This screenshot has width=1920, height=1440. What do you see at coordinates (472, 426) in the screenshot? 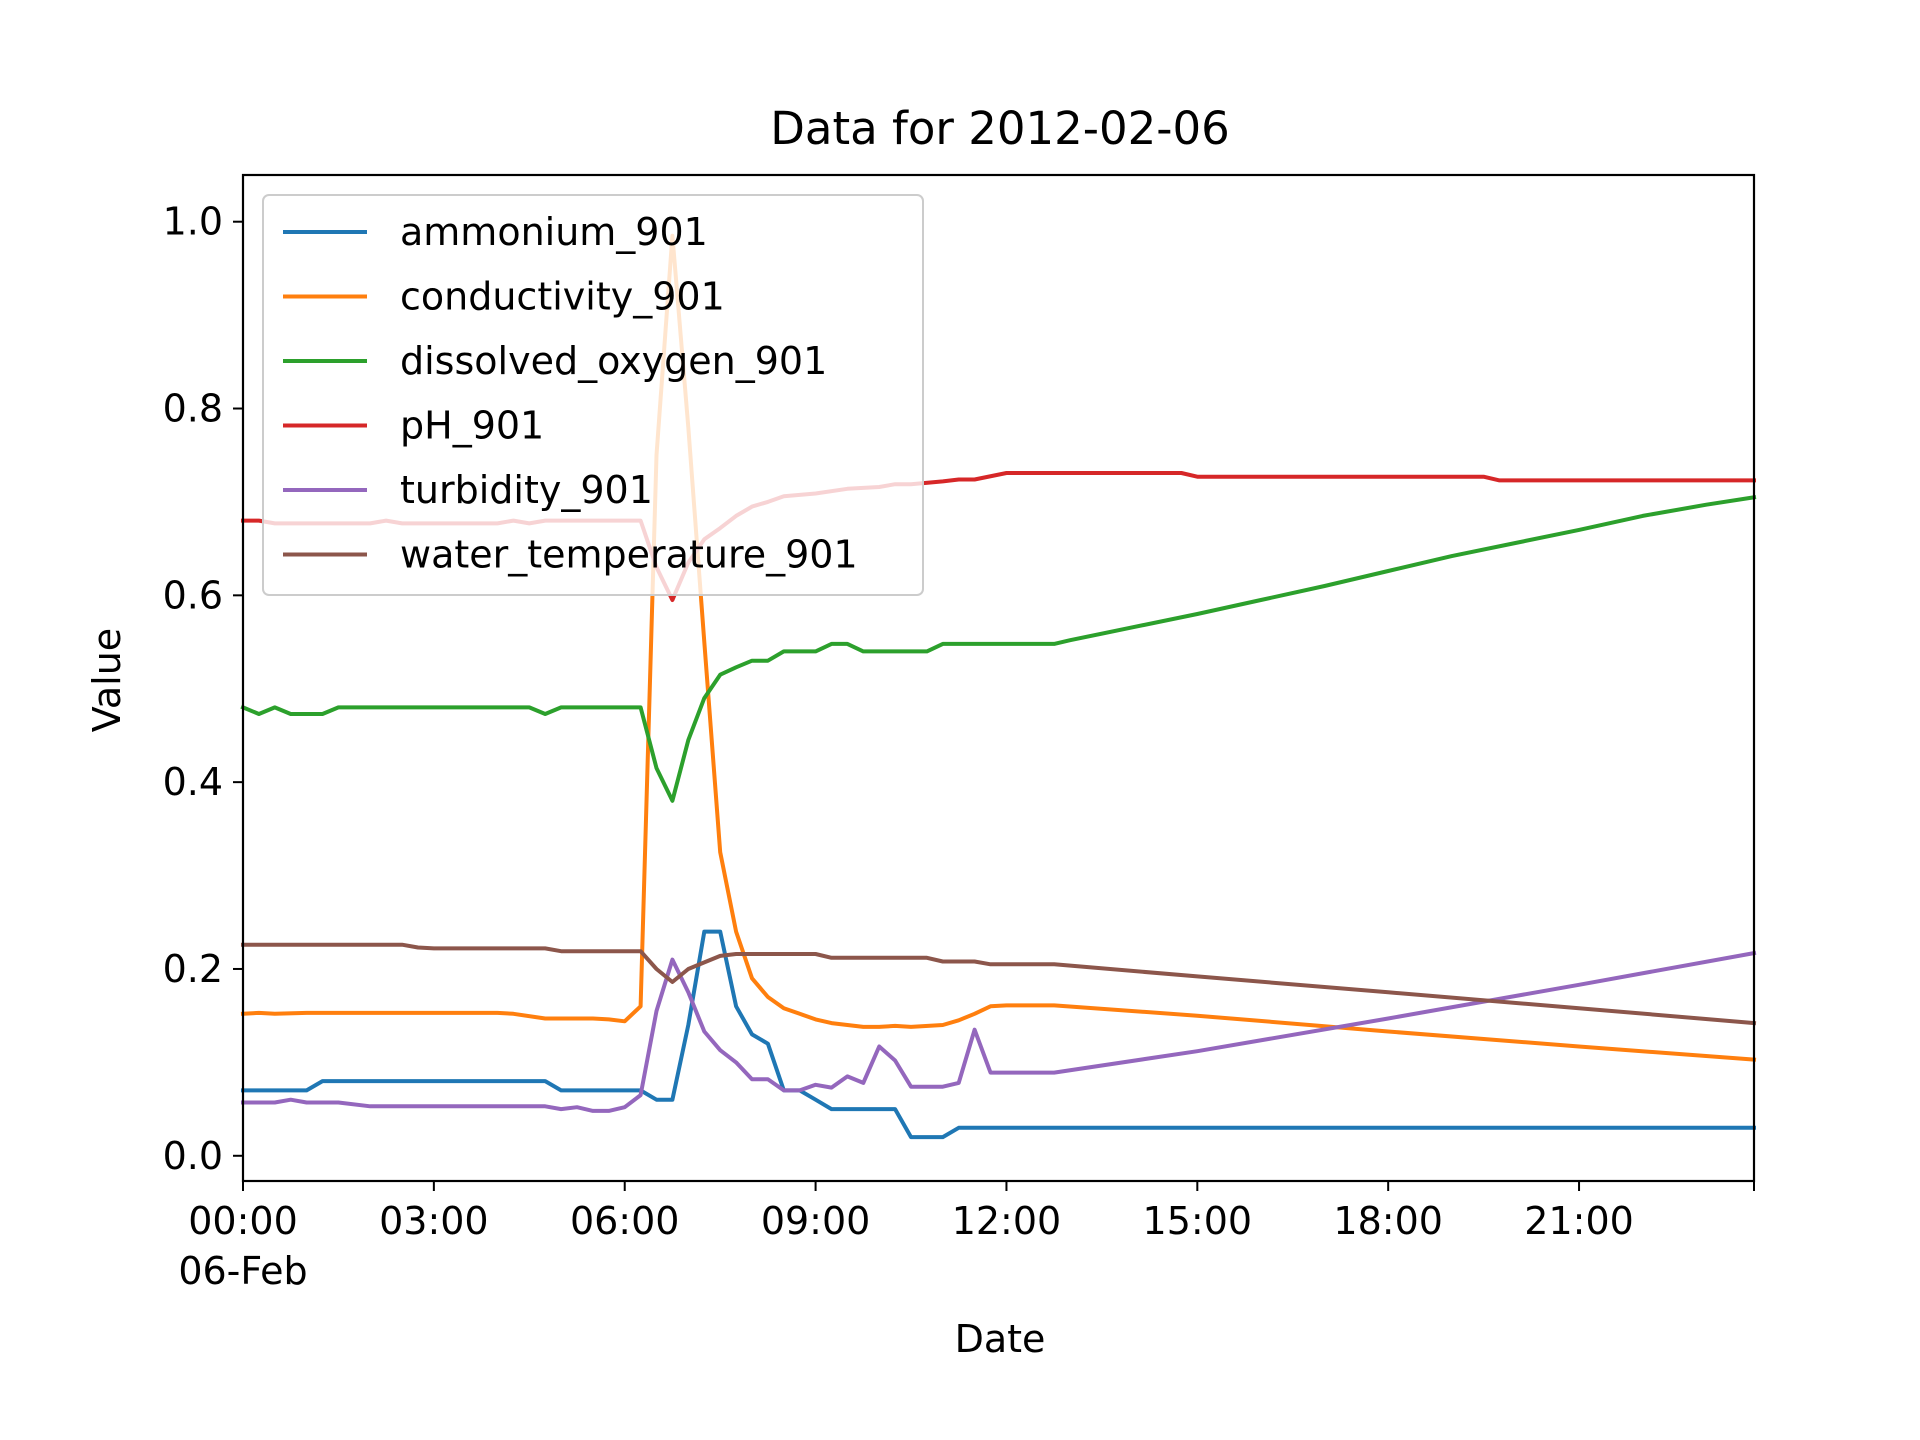
I see `legend-label: pH_901` at bounding box center [472, 426].